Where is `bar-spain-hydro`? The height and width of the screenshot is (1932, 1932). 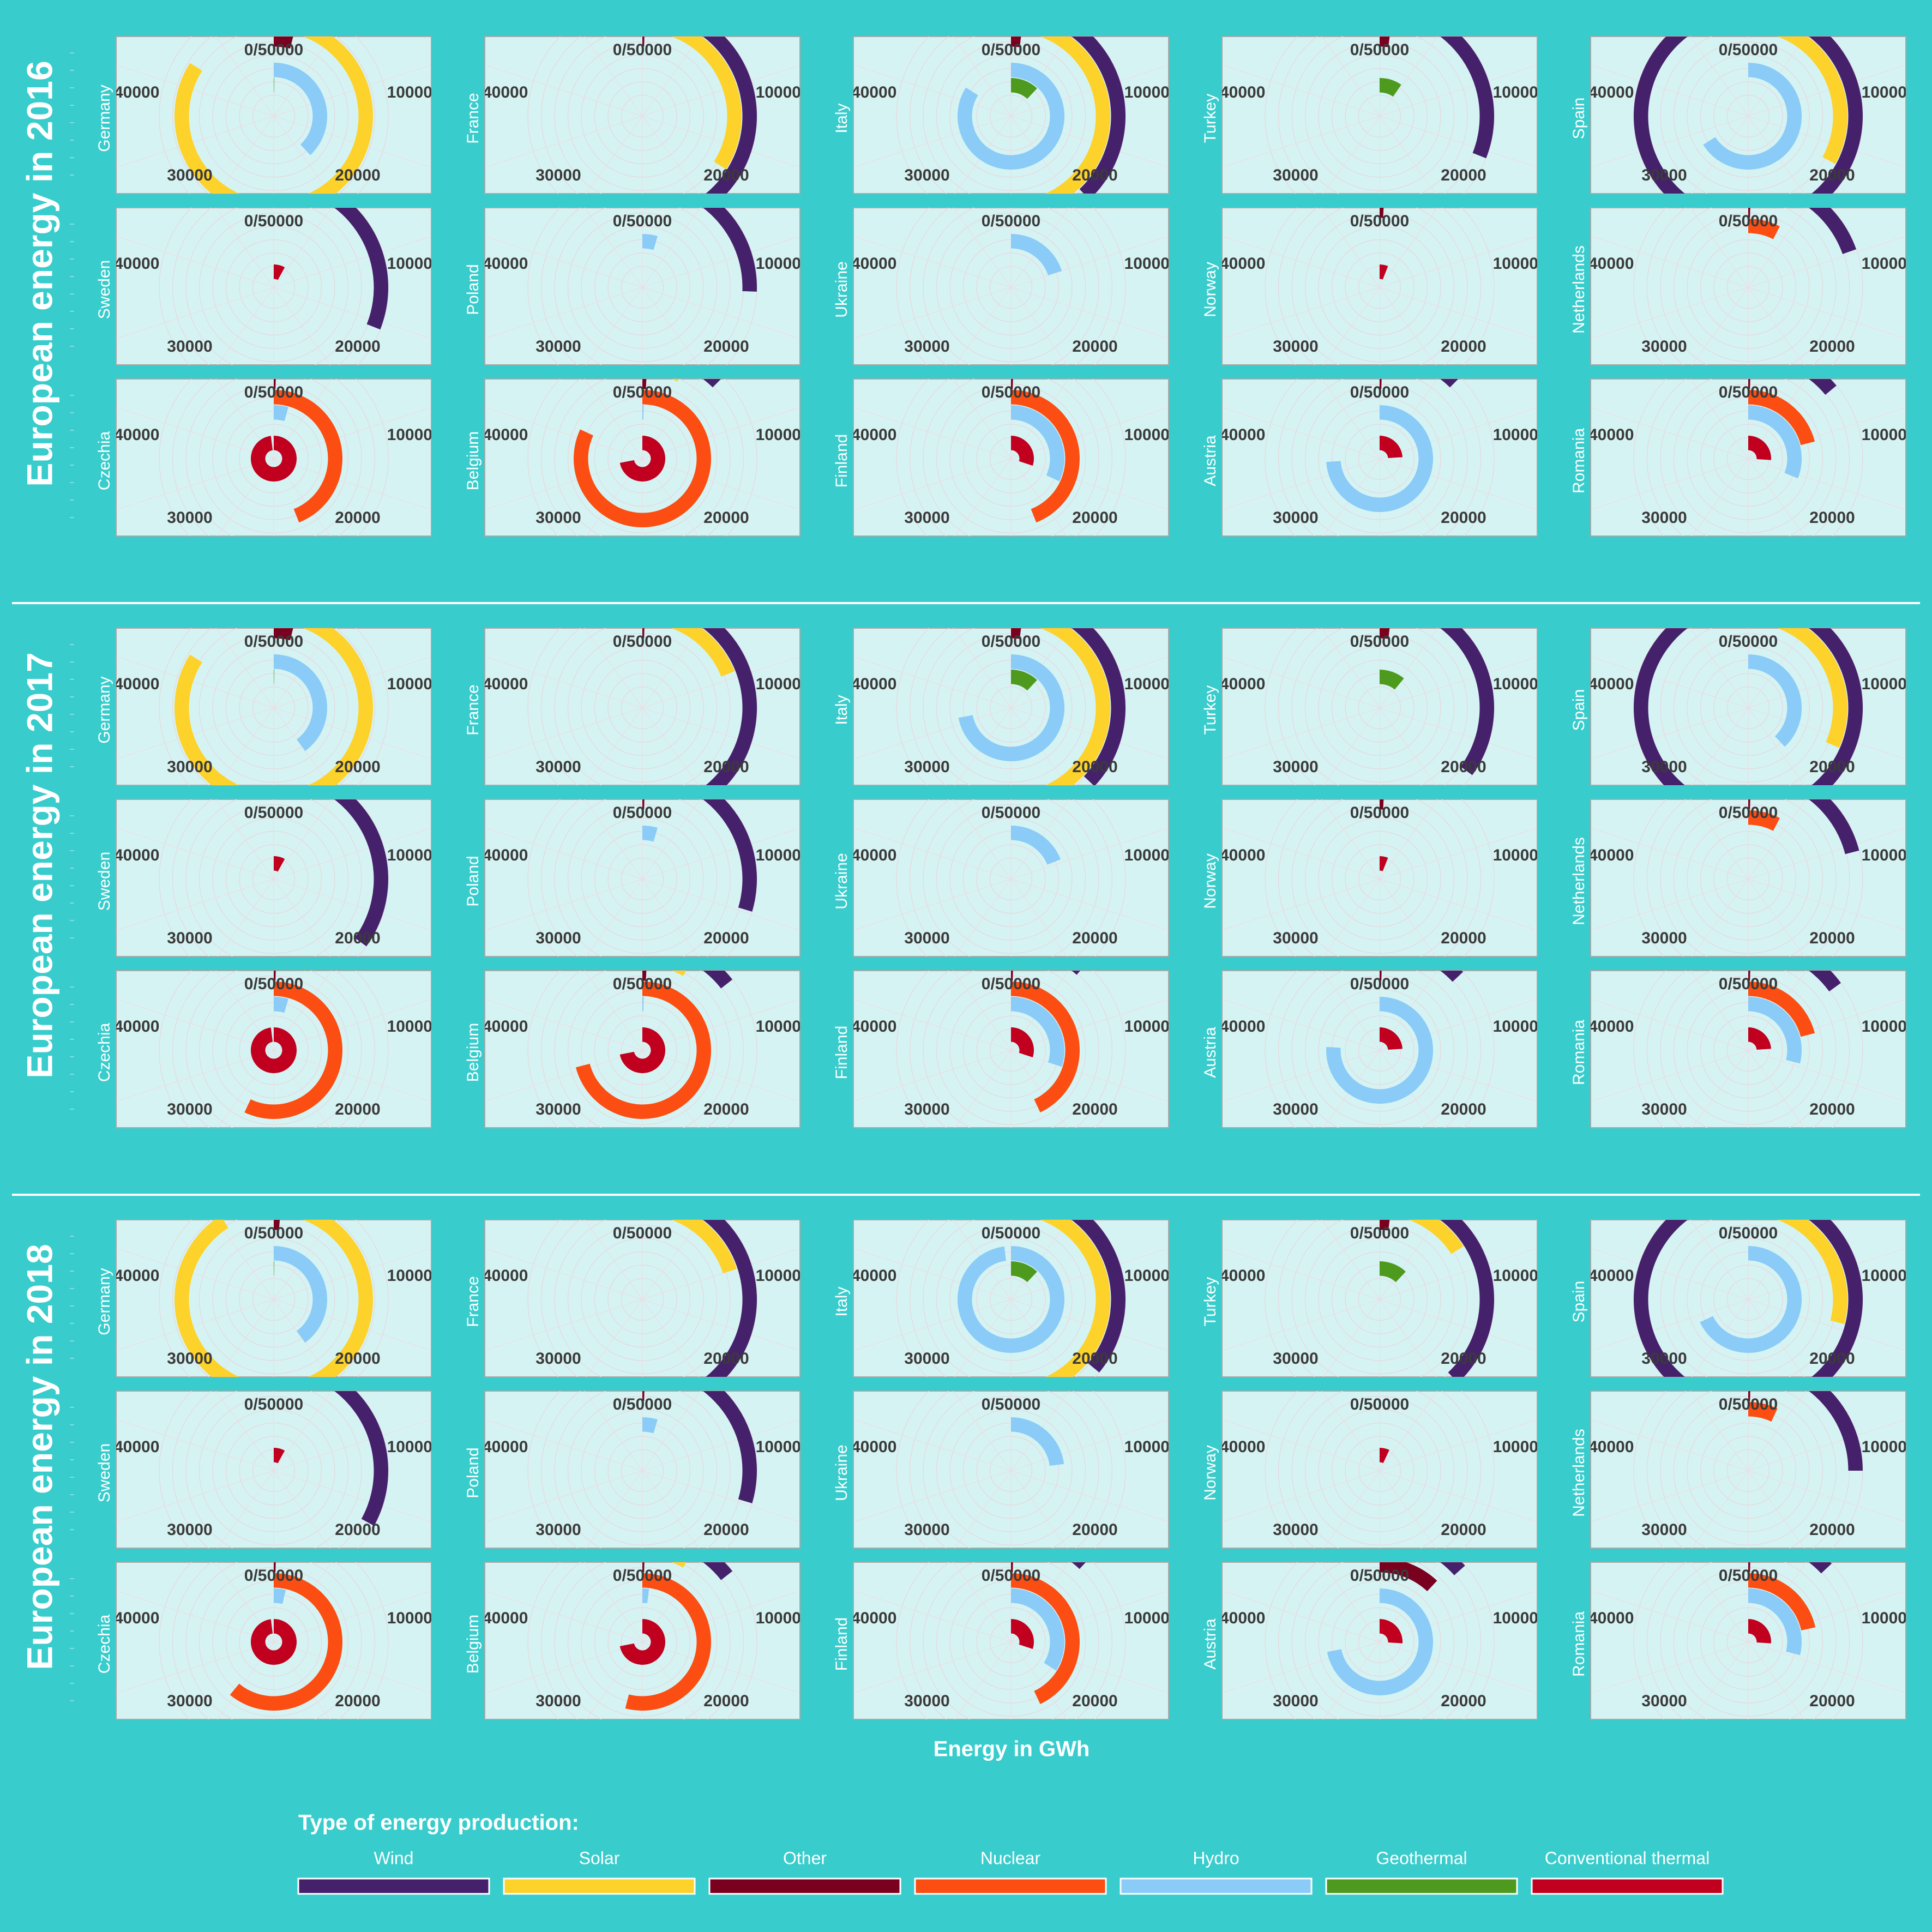 bar-spain-hydro is located at coordinates (1775, 700).